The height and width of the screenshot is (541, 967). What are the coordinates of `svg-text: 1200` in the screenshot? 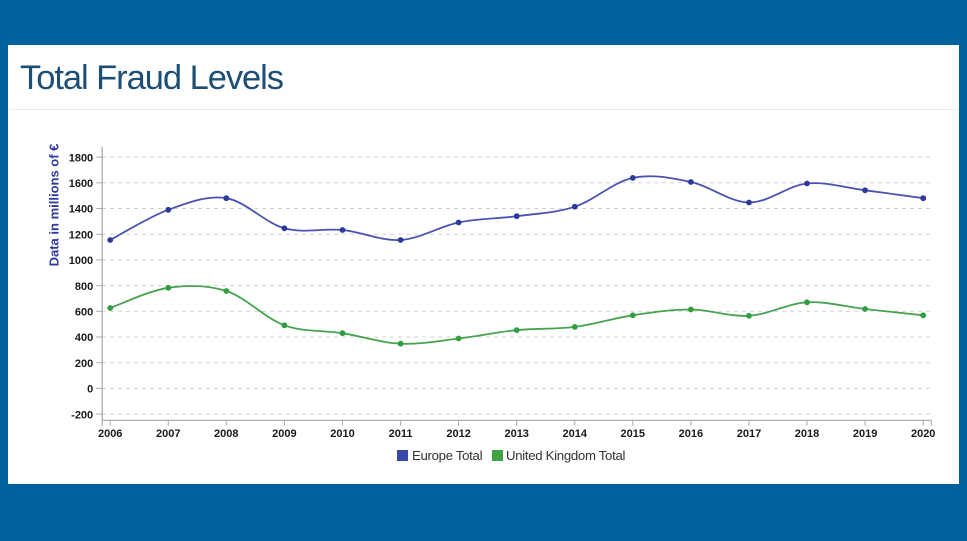 It's located at (81, 235).